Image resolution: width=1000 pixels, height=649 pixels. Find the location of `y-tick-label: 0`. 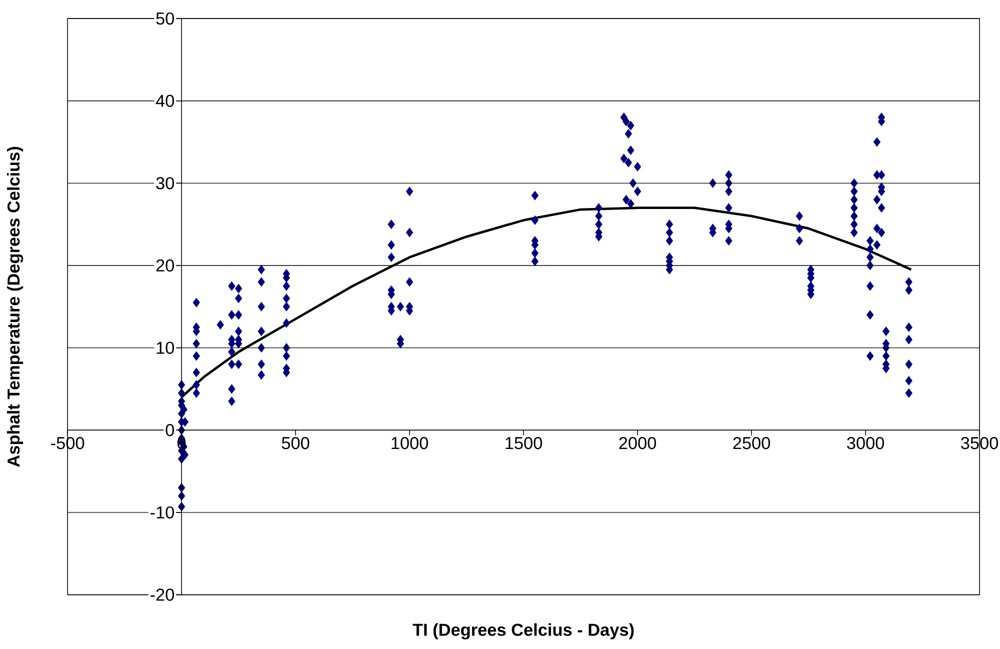

y-tick-label: 0 is located at coordinates (170, 430).